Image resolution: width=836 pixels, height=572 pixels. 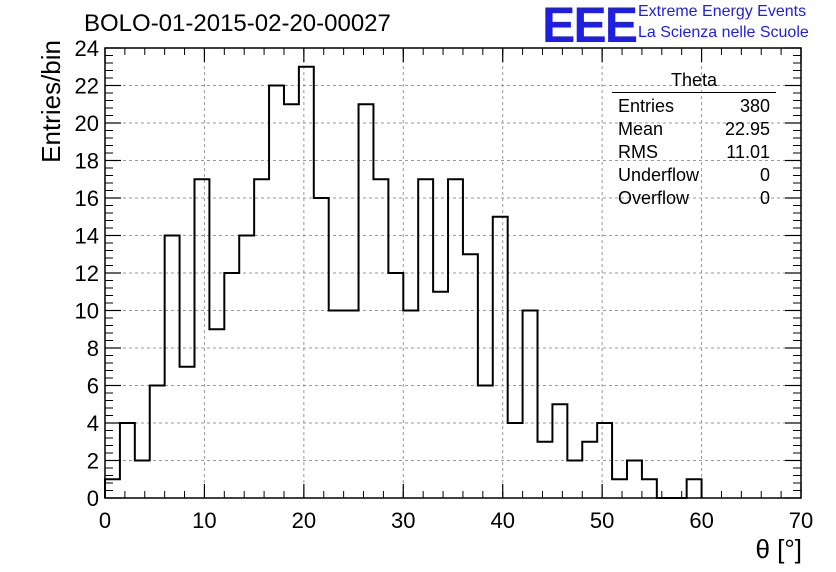 I want to click on y-tick-label: 6, so click(x=93, y=386).